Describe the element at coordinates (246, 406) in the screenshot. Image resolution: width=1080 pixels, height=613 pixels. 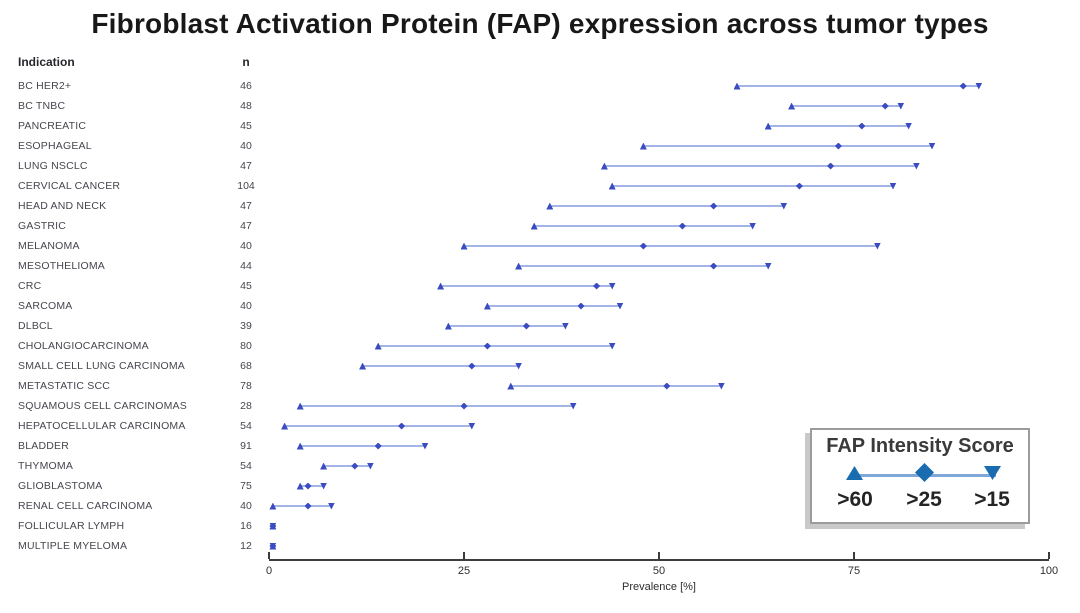
I see `row-n-value: 28` at that location.